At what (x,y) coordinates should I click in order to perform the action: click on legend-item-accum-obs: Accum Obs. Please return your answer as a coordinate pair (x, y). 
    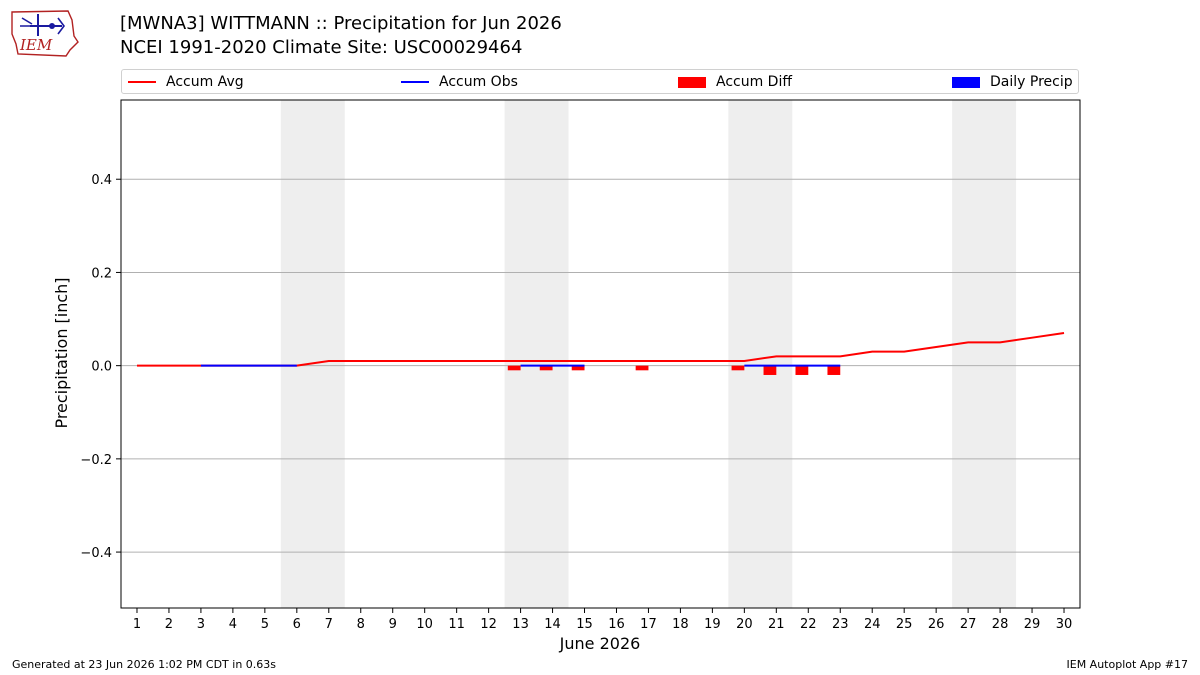
    Looking at the image, I should click on (459, 82).